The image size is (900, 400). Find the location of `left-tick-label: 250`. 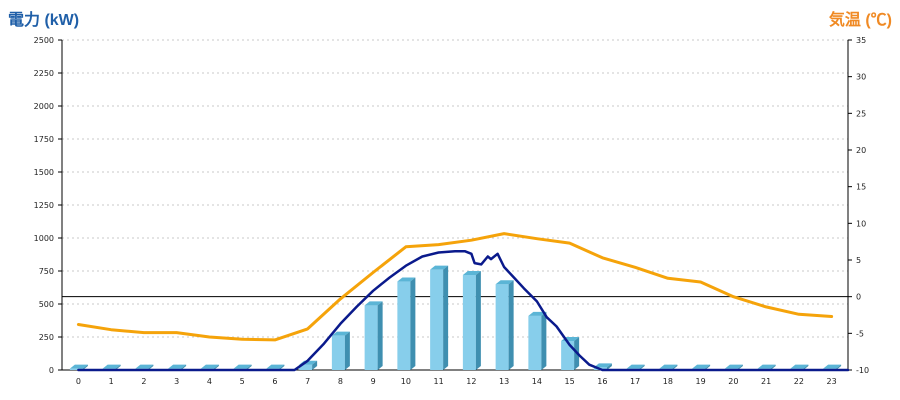

left-tick-label: 250 is located at coordinates (46, 337).